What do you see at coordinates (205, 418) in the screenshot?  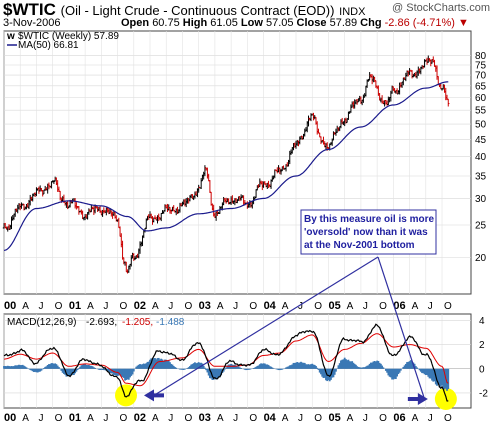 I see `x-tick-label: 03` at bounding box center [205, 418].